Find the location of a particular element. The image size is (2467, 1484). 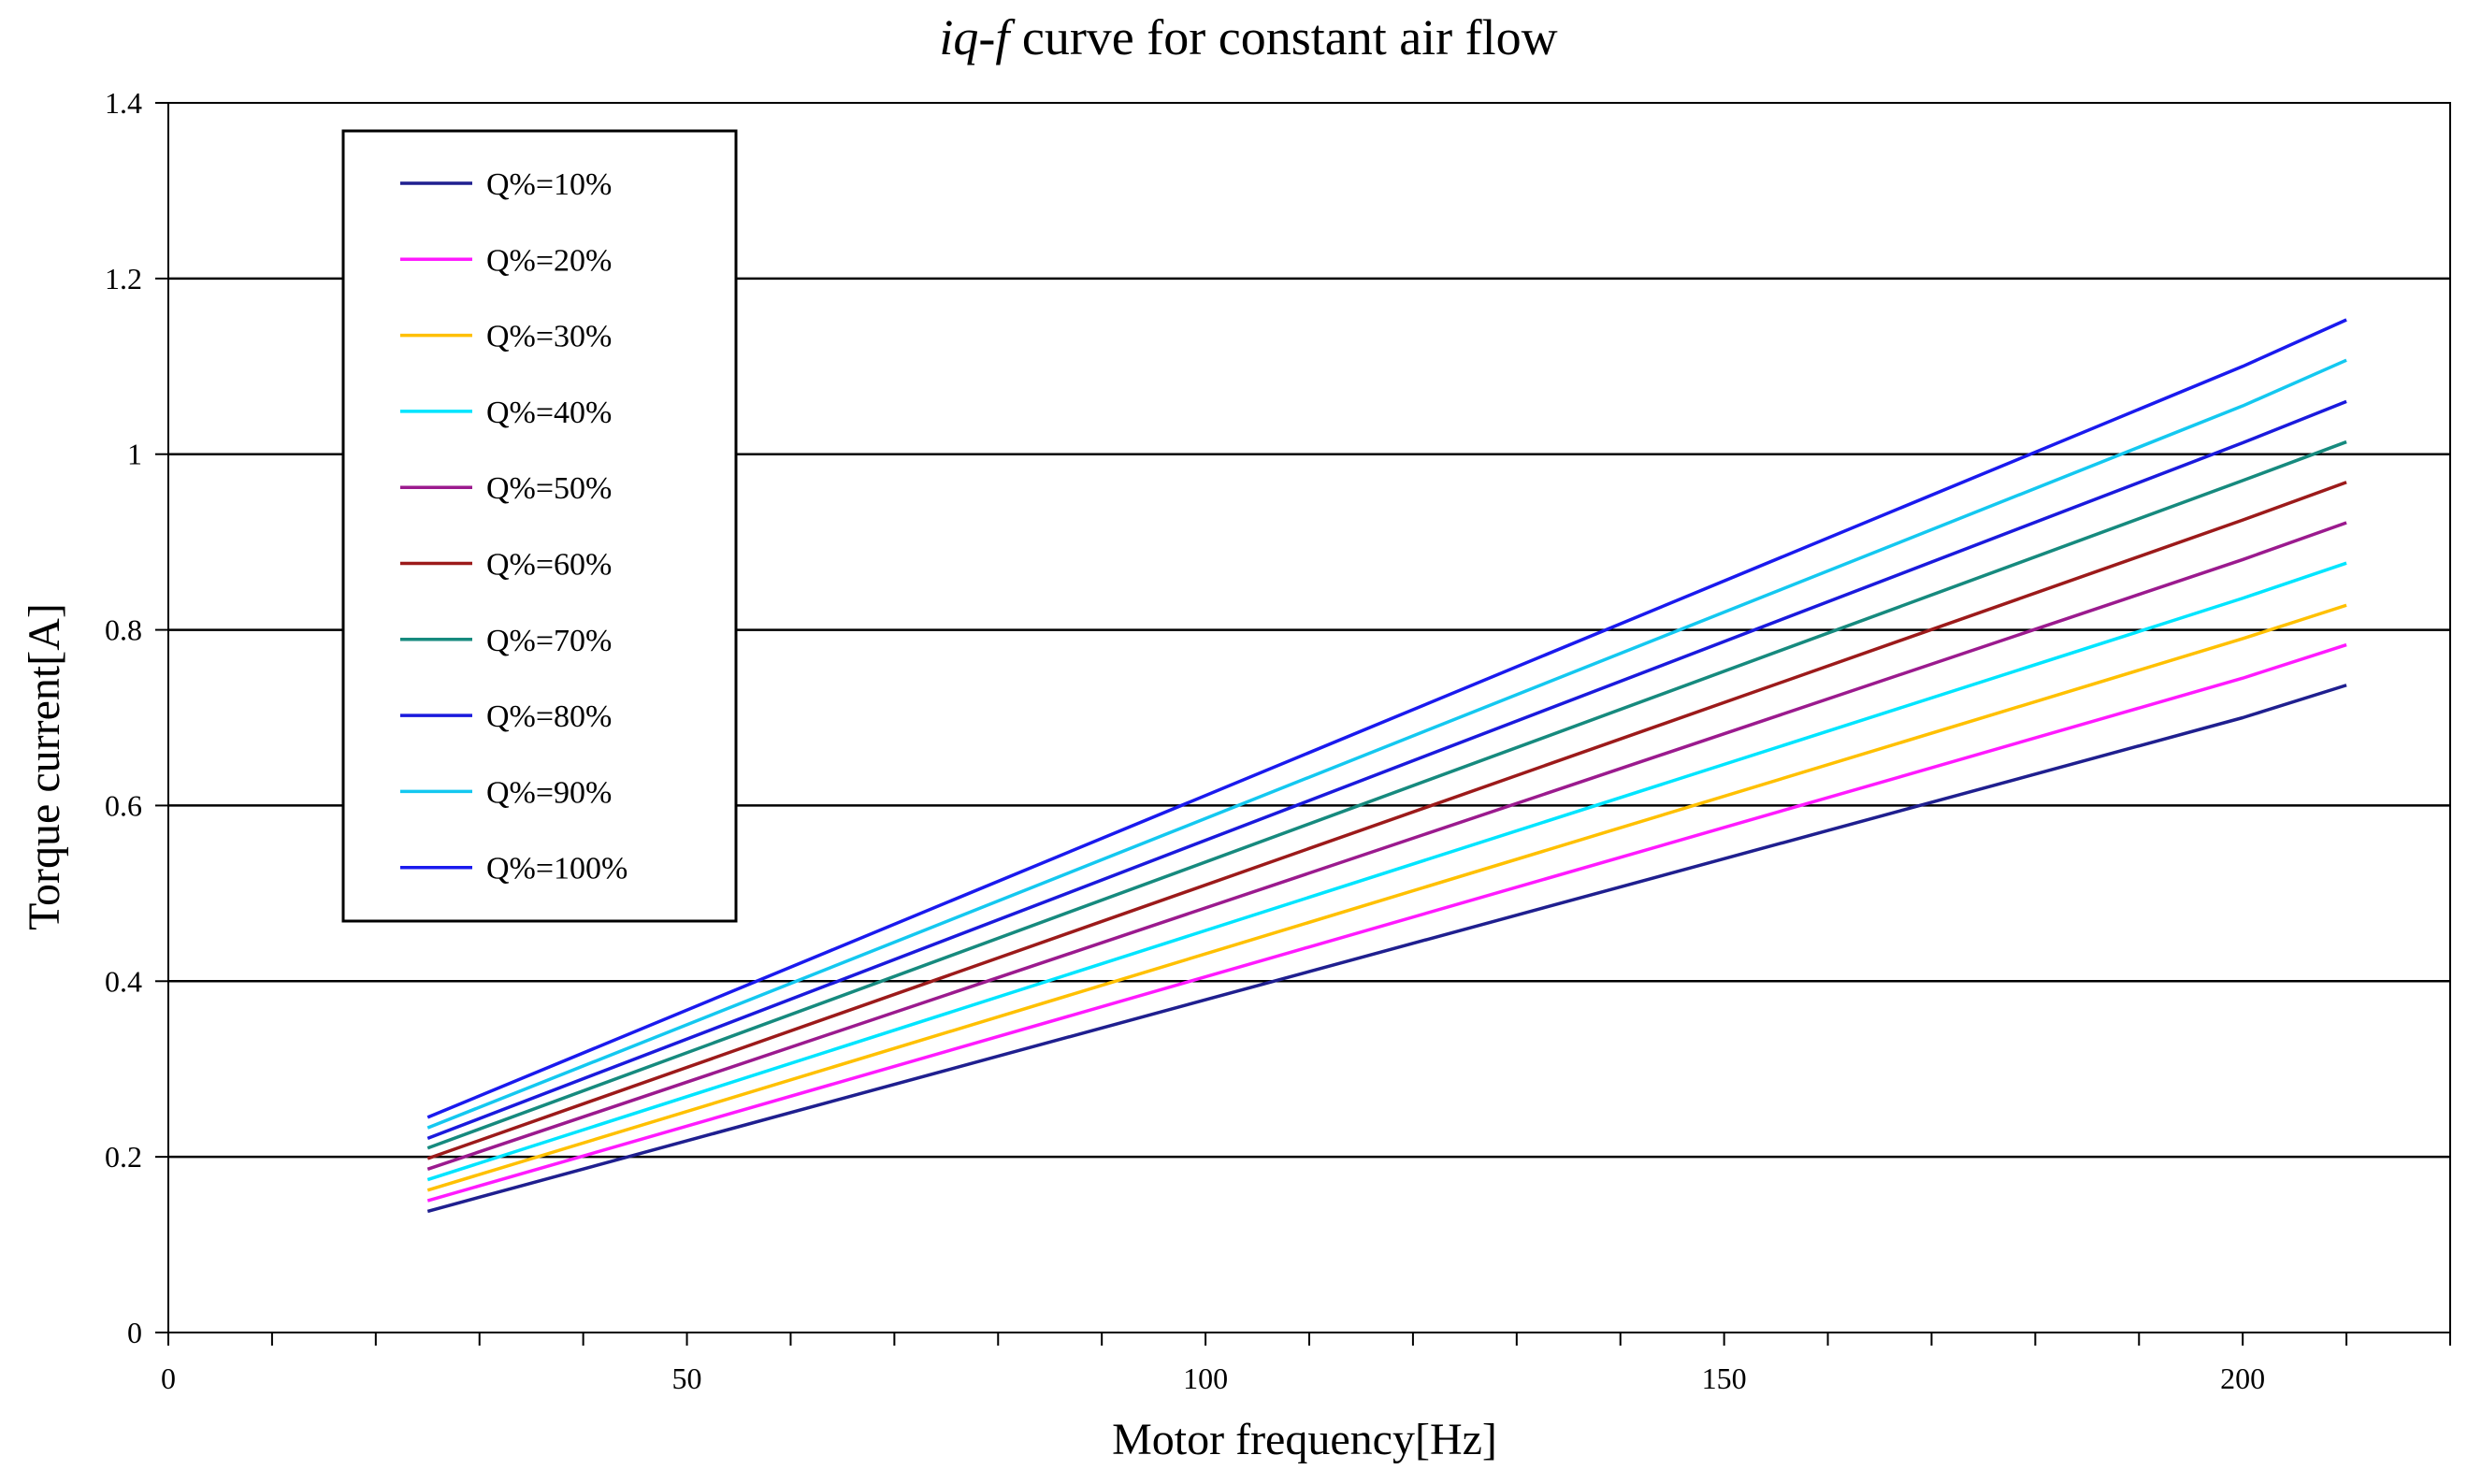

x-tick-label: 0 is located at coordinates (168, 1379).